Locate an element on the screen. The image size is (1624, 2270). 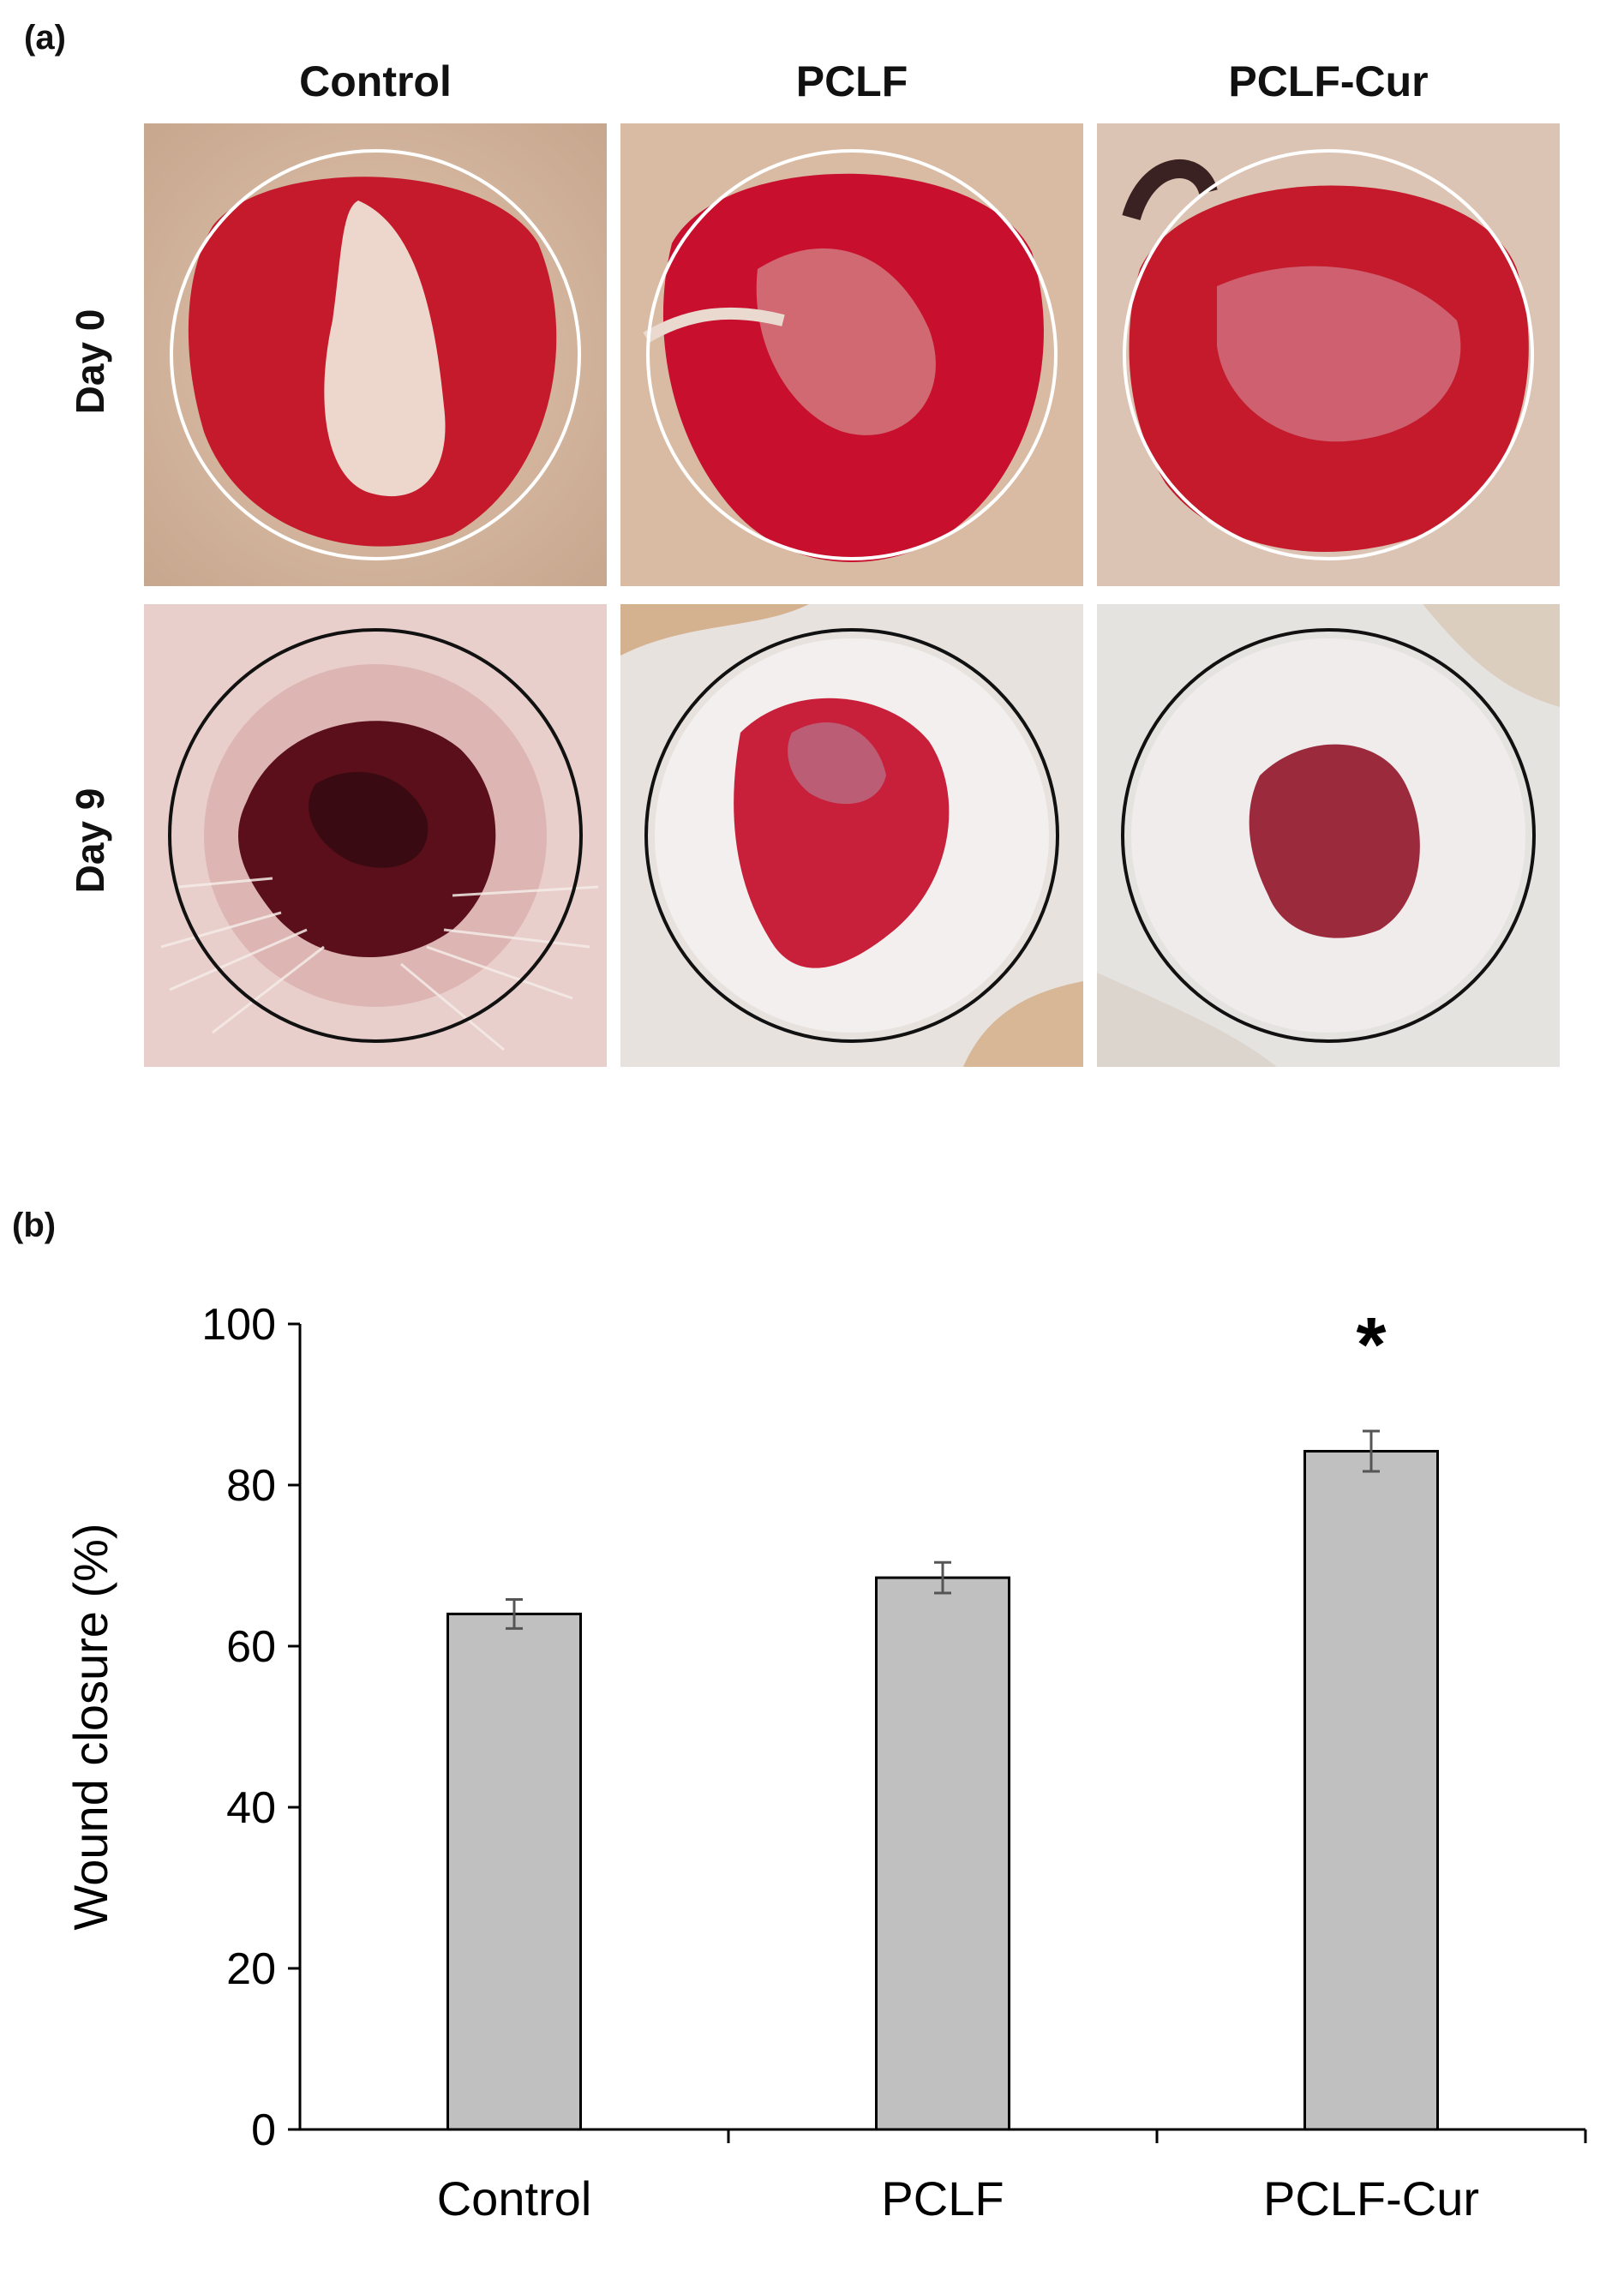
row-header-day-9: Day 9 is located at coordinates (90, 841).